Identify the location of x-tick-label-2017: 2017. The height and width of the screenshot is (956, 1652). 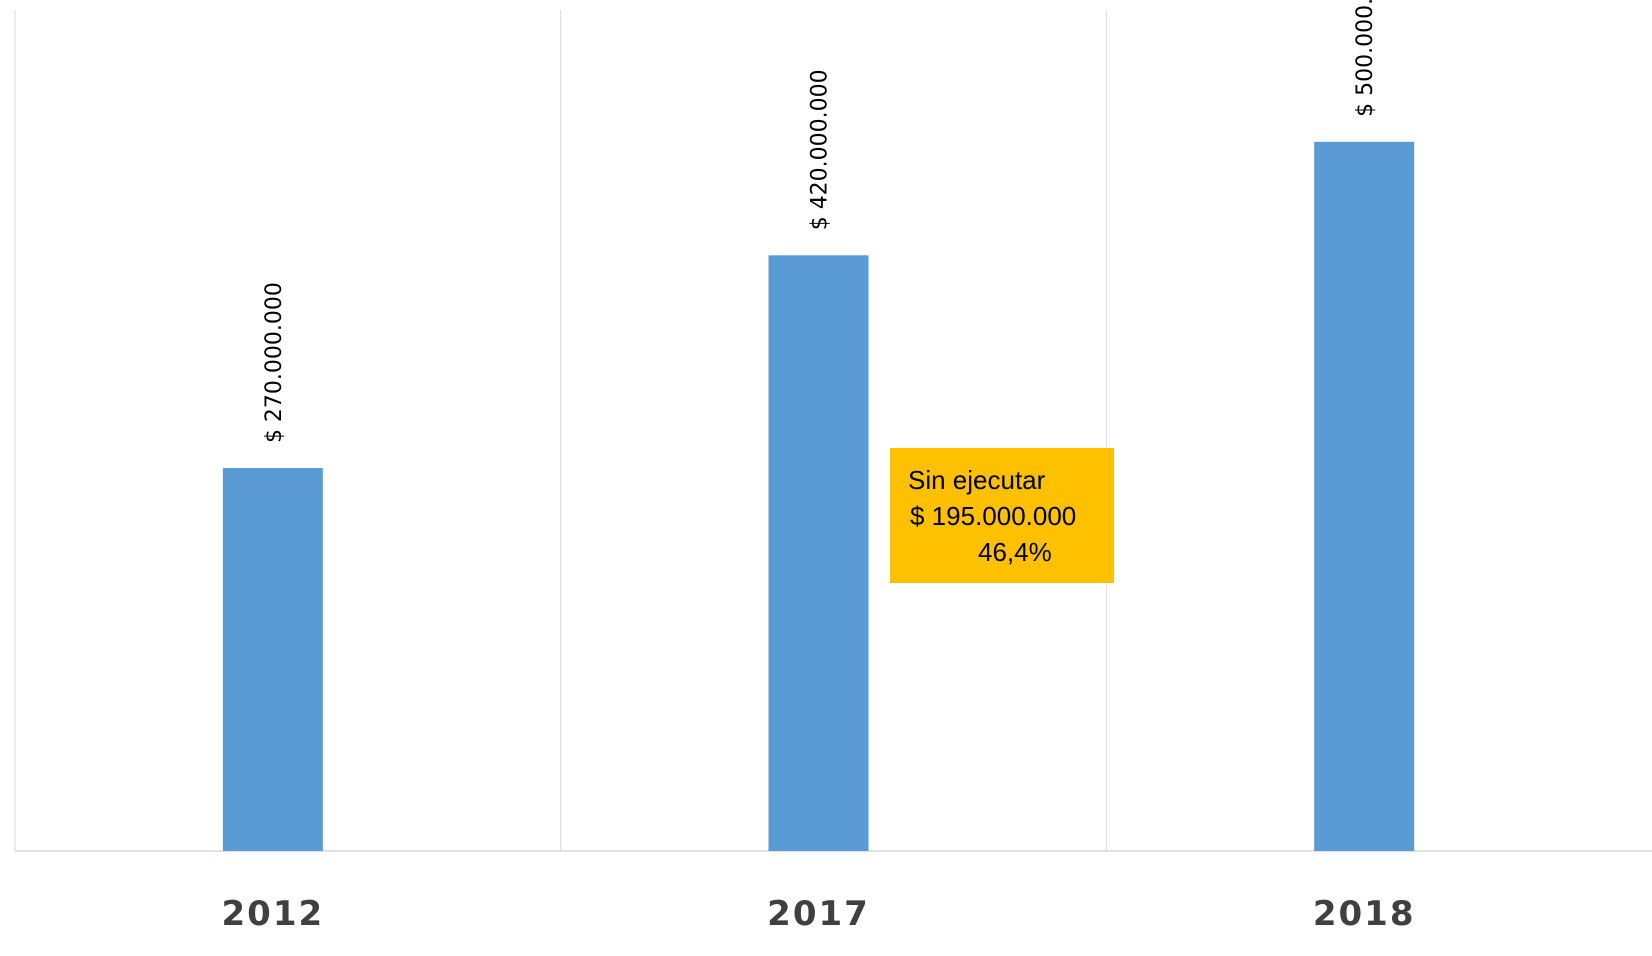
(818, 914).